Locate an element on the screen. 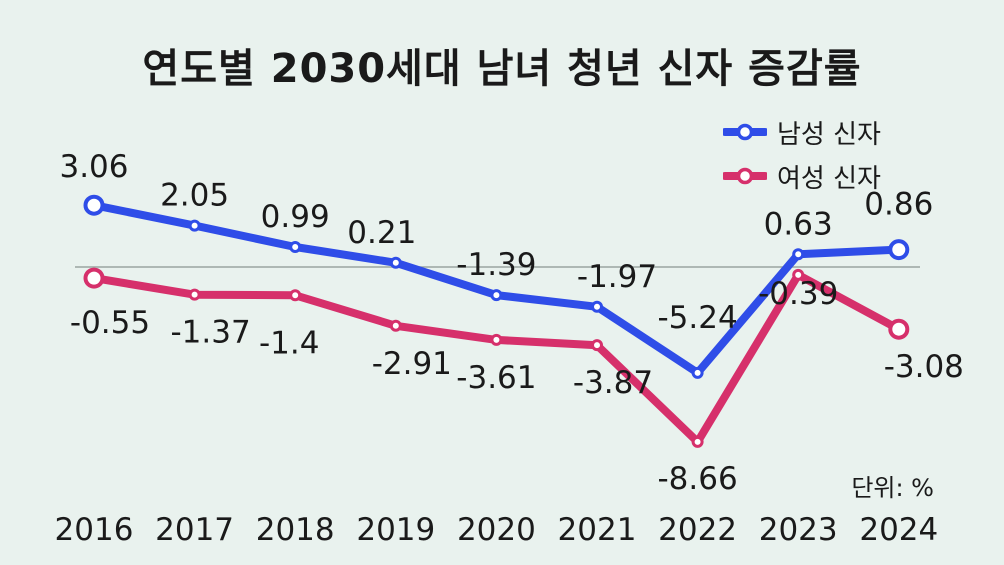  legend: 남성 신자 여성 신자 is located at coordinates (802, 154).